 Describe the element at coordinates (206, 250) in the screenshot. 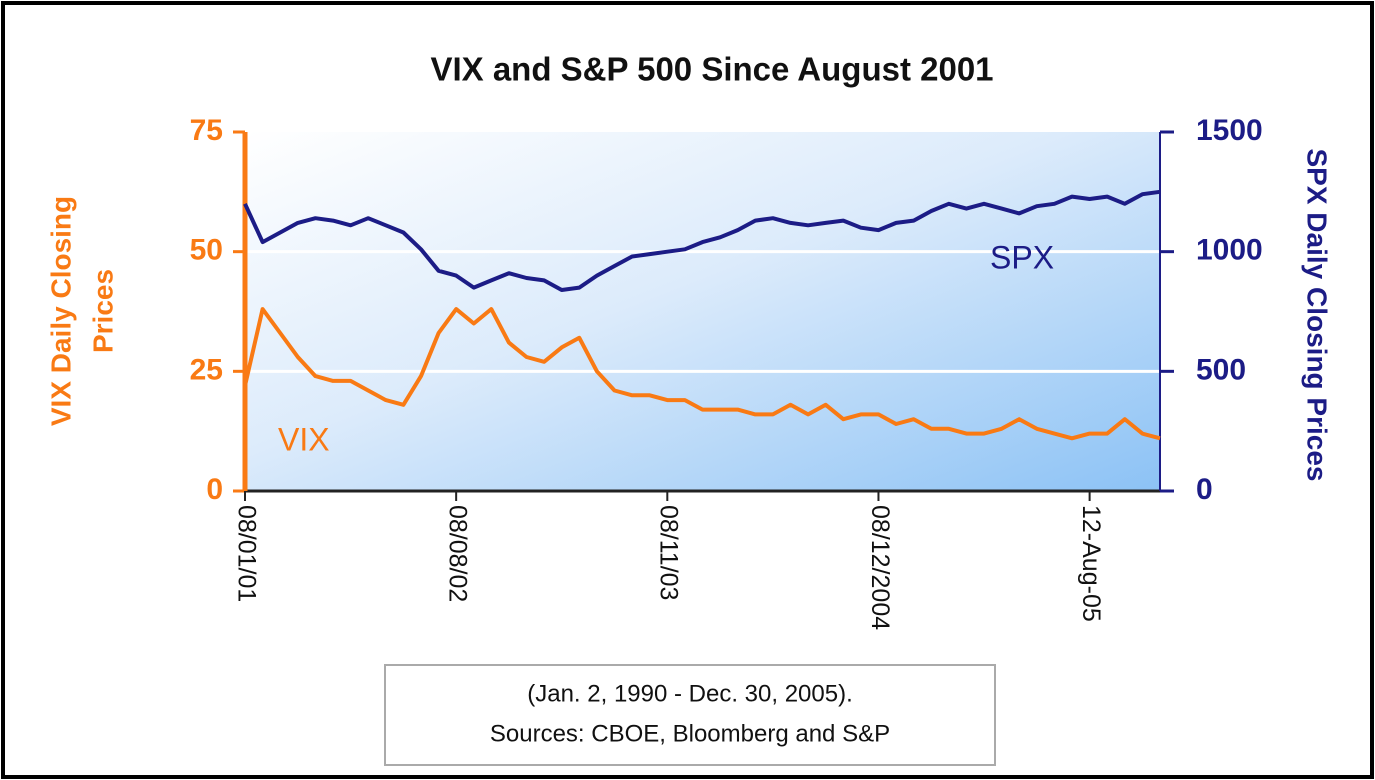

I see `y-tick-label: 50` at that location.